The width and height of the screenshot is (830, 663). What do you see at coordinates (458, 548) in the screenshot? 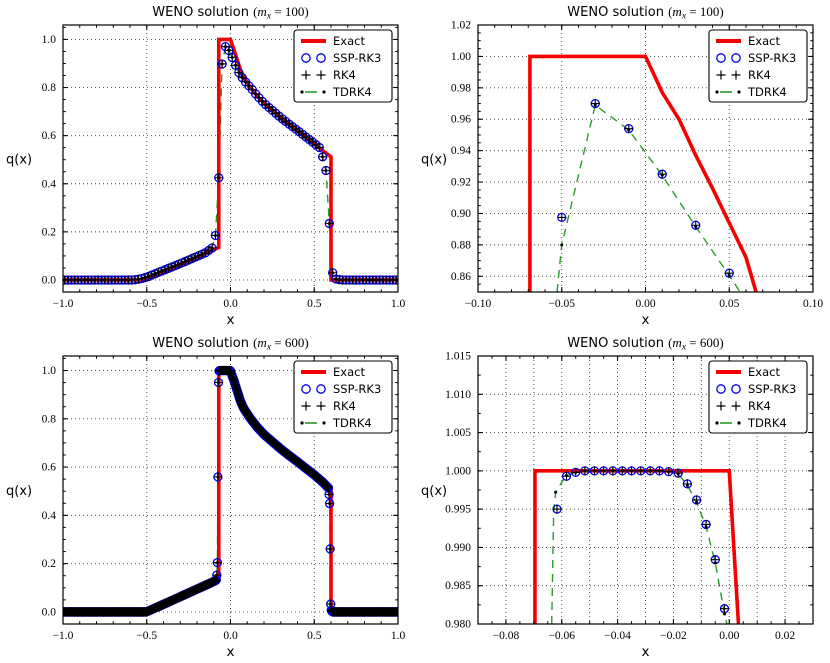
I see `svg-text: 0.990` at bounding box center [458, 548].